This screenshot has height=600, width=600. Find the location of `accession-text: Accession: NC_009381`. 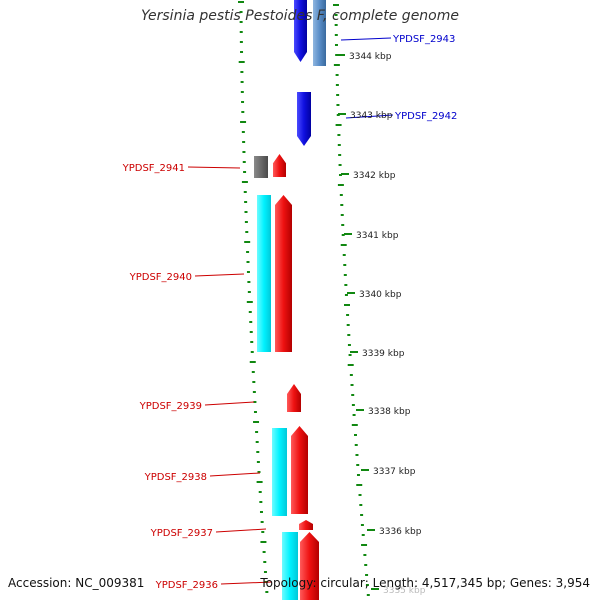

accession-text: Accession: NC_009381 is located at coordinates (76, 583).